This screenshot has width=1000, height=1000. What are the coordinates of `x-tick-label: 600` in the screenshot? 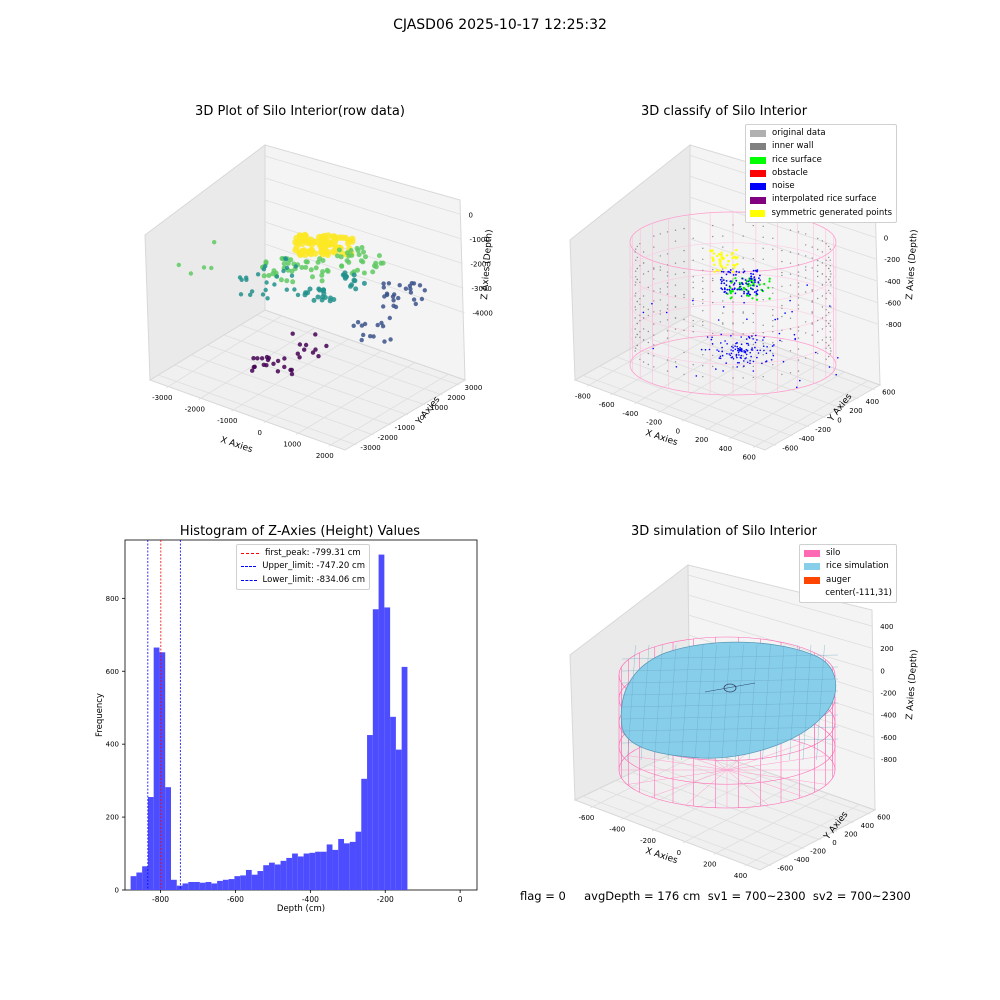 It's located at (748, 458).